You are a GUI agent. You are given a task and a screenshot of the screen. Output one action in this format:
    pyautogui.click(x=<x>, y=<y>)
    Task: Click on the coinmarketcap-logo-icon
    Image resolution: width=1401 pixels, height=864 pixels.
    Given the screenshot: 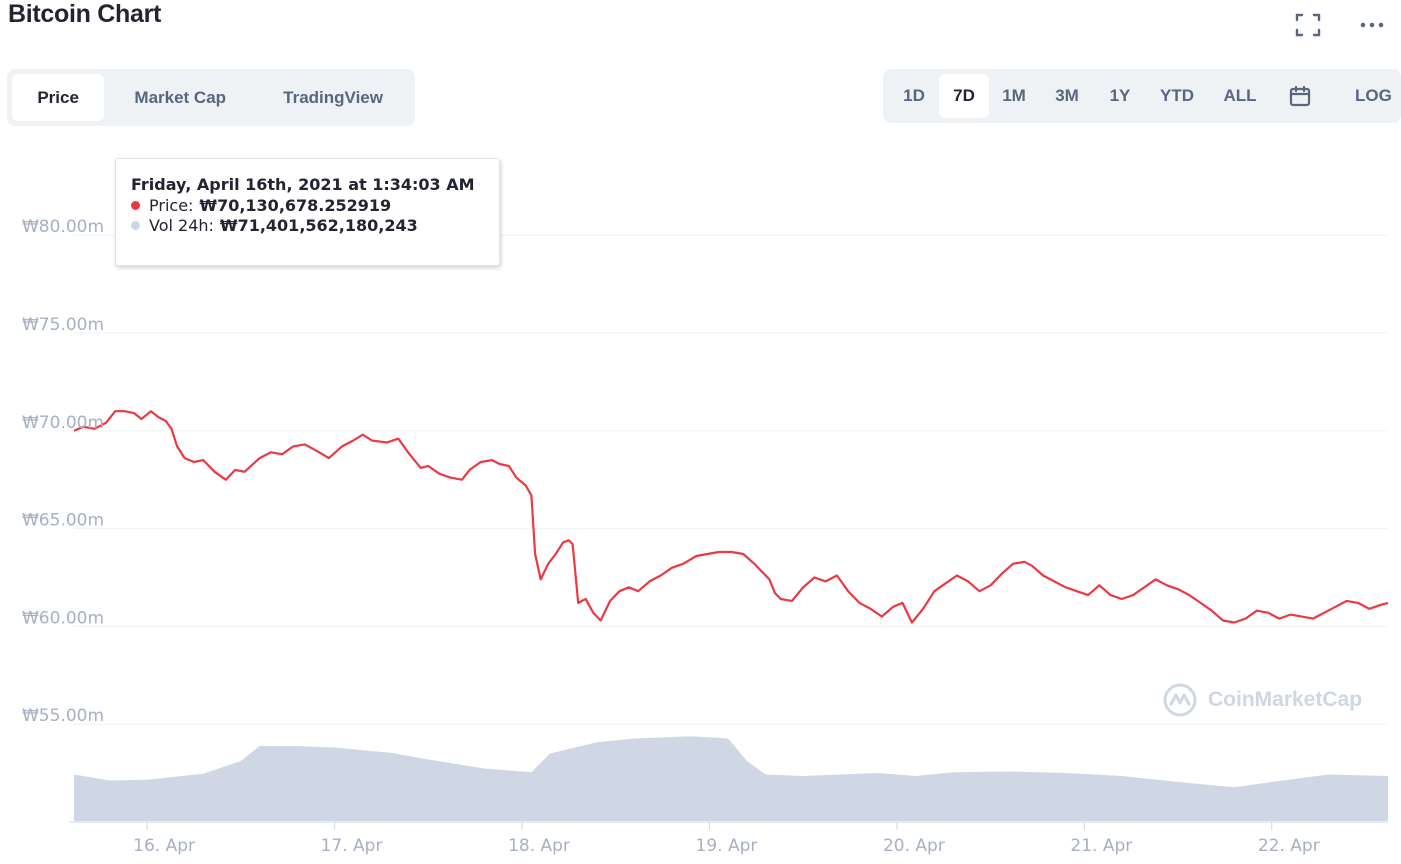 What is the action you would take?
    pyautogui.click(x=1180, y=700)
    